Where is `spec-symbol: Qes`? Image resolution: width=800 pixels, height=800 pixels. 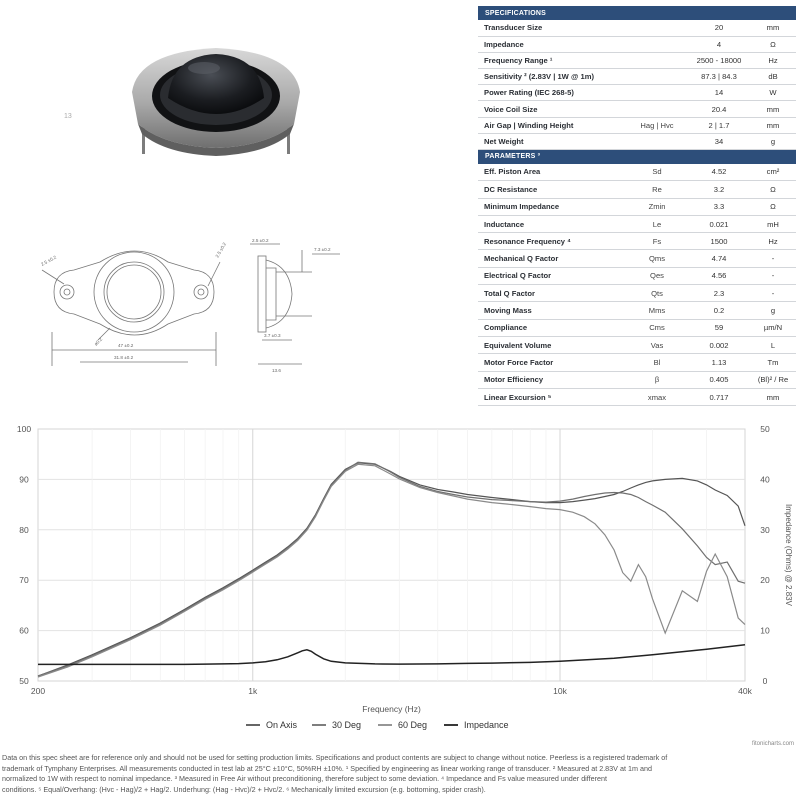
spec-symbol: Qes is located at coordinates (657, 276).